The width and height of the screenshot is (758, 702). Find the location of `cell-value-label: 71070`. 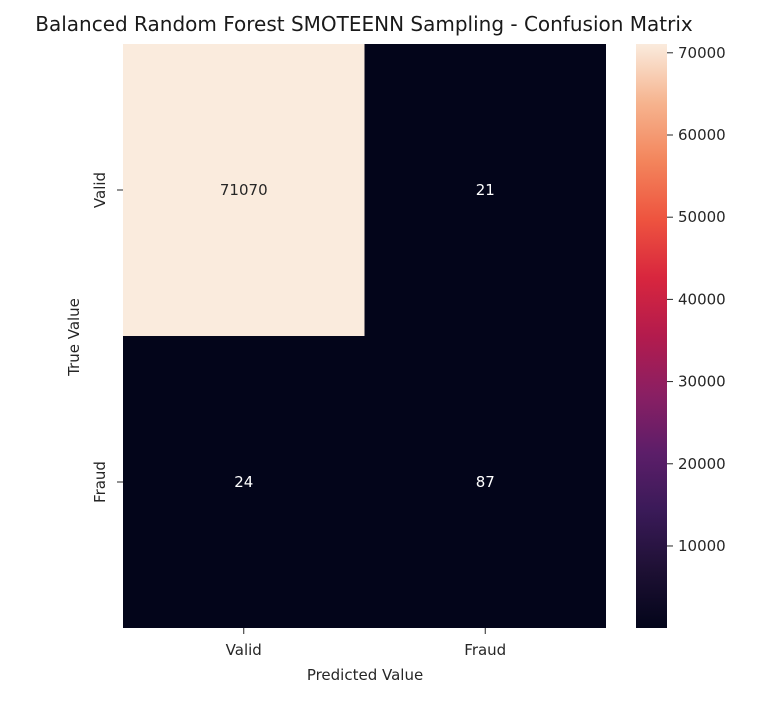

cell-value-label: 71070 is located at coordinates (244, 190).